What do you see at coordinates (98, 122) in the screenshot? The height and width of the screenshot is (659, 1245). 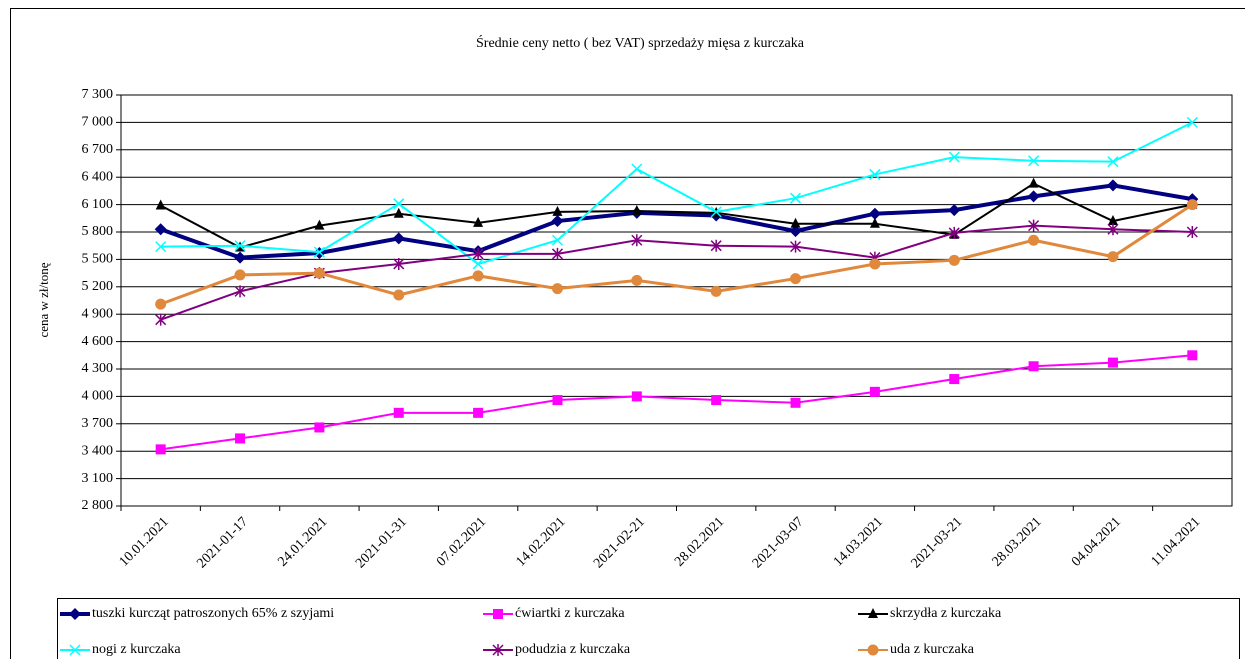 I see `y-tick-label: 7 000` at bounding box center [98, 122].